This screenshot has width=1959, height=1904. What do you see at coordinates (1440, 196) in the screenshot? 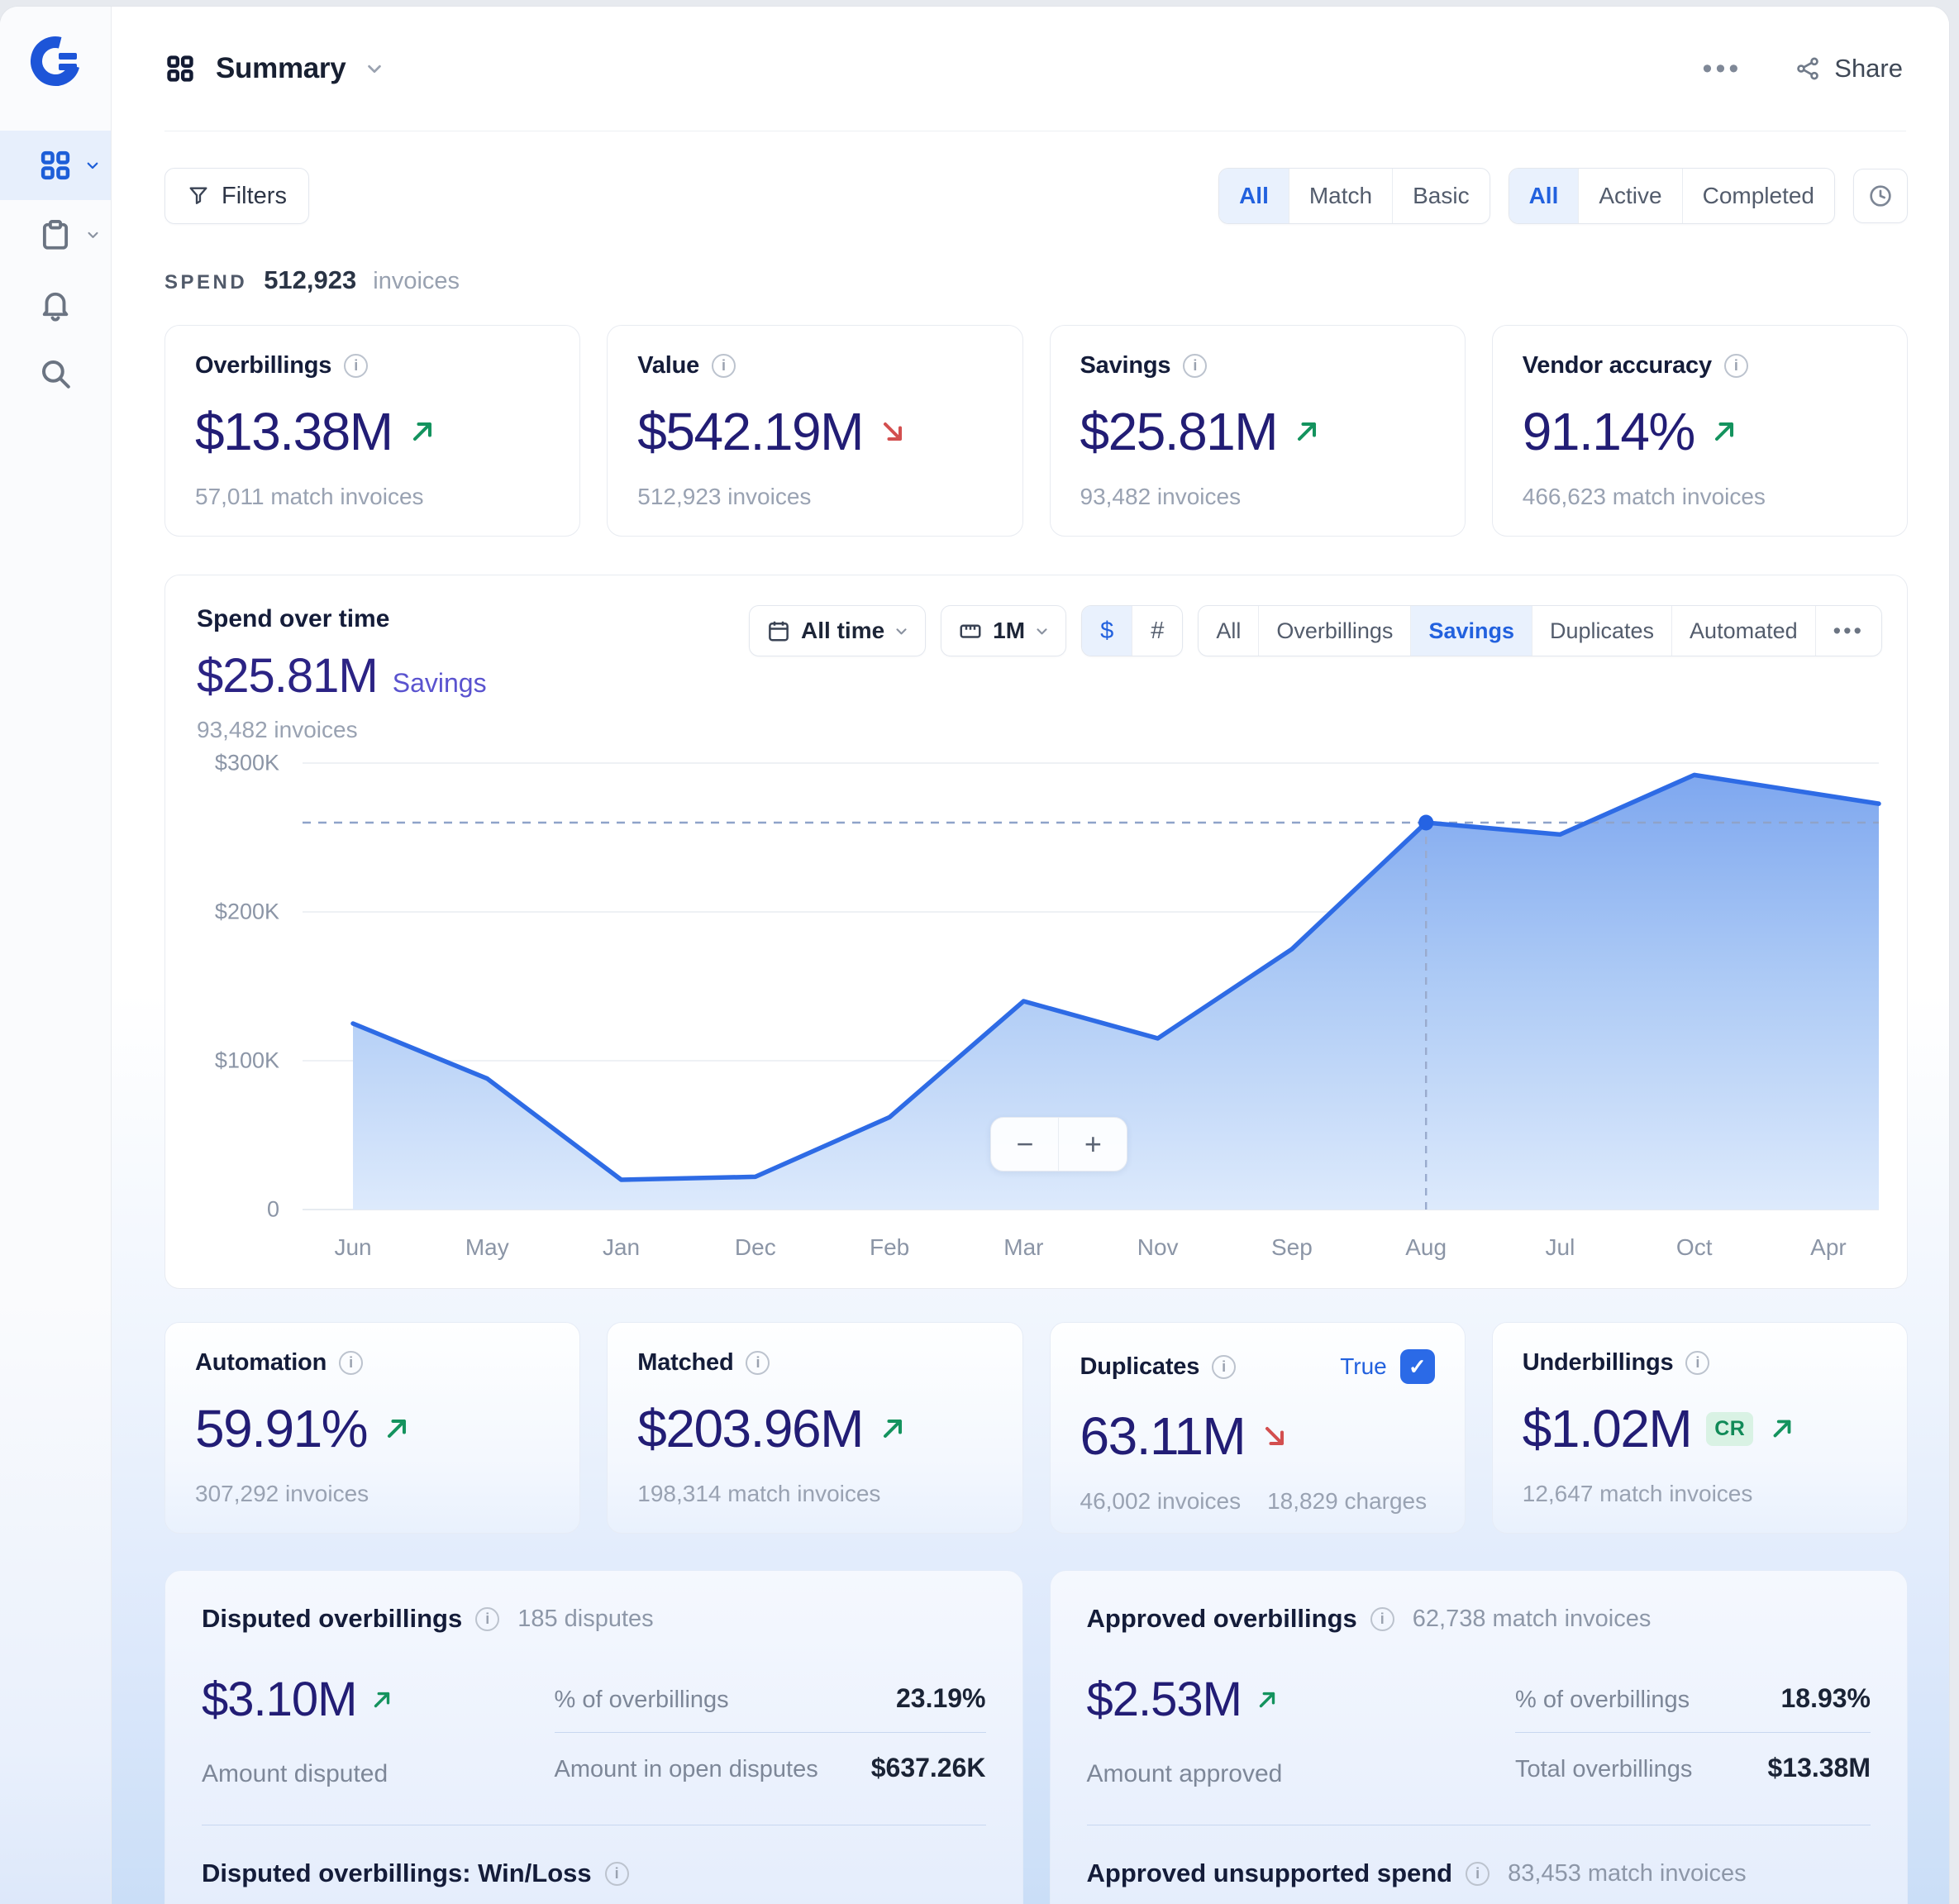
I see `segment-basic: Basic` at bounding box center [1440, 196].